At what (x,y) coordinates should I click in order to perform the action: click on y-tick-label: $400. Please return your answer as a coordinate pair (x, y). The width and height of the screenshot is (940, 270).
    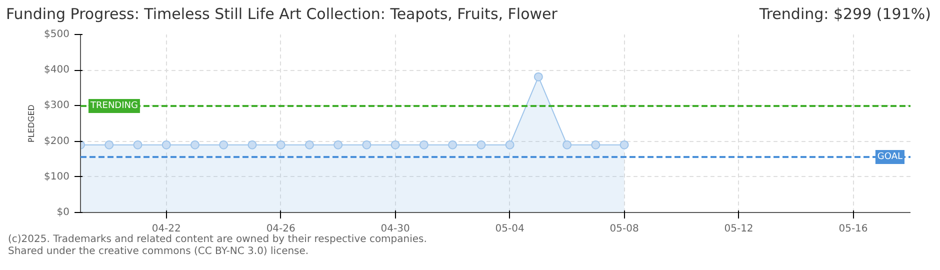
    Looking at the image, I should click on (57, 70).